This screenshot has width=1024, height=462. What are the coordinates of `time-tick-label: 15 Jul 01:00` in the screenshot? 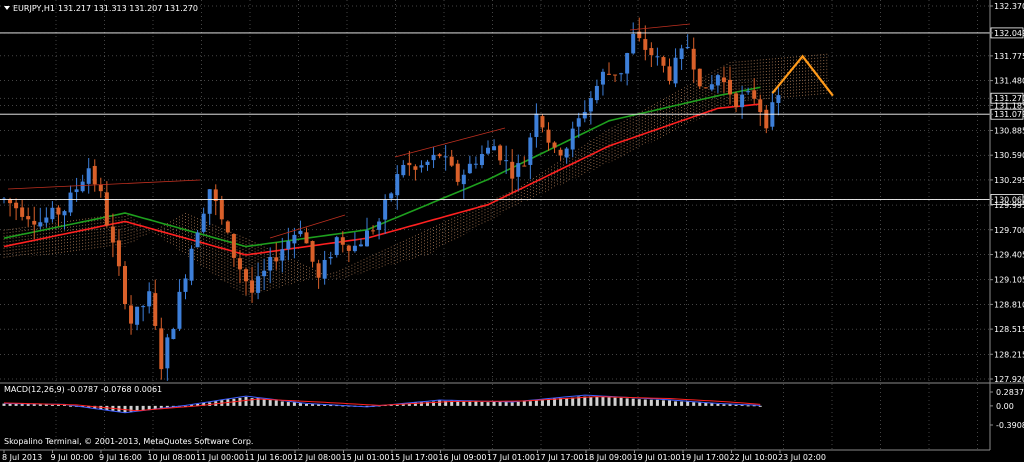 It's located at (366, 457).